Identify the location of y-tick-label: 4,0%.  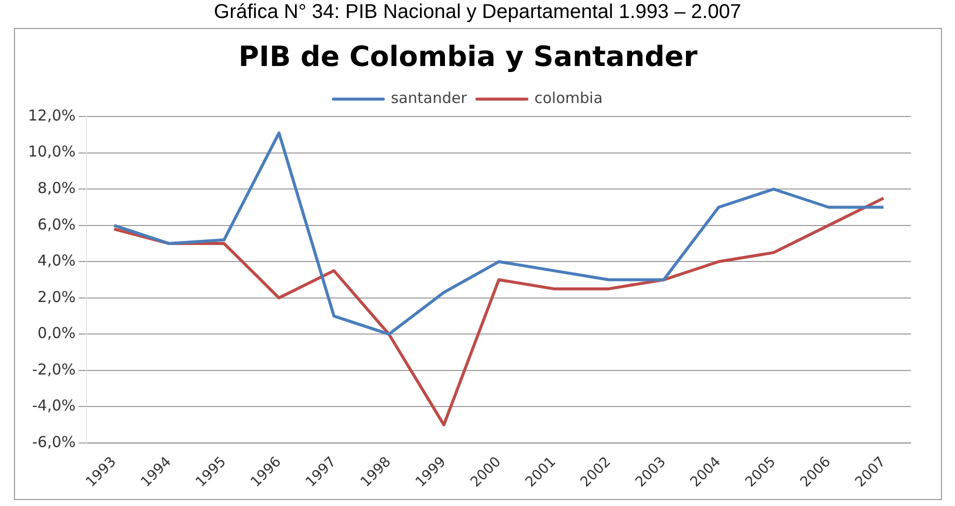
(57, 261).